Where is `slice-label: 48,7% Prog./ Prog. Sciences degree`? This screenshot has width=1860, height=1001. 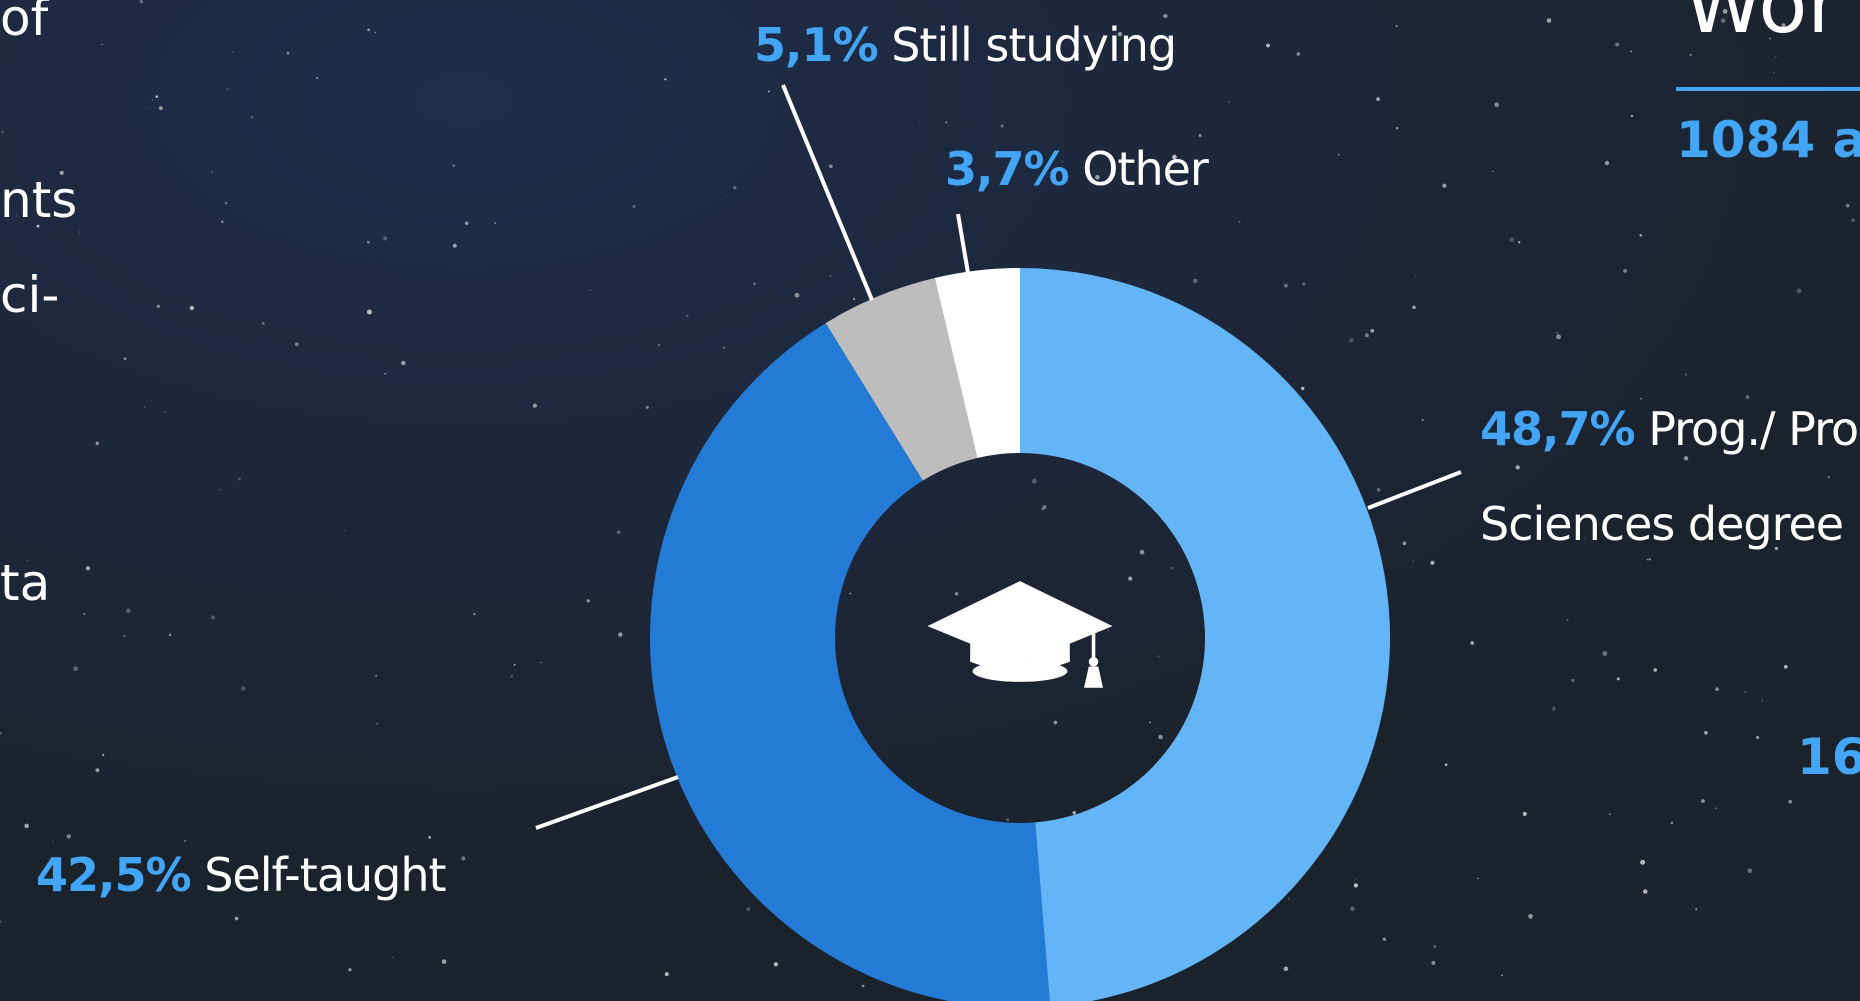 slice-label: 48,7% Prog./ Prog. Sciences degree is located at coordinates (1670, 477).